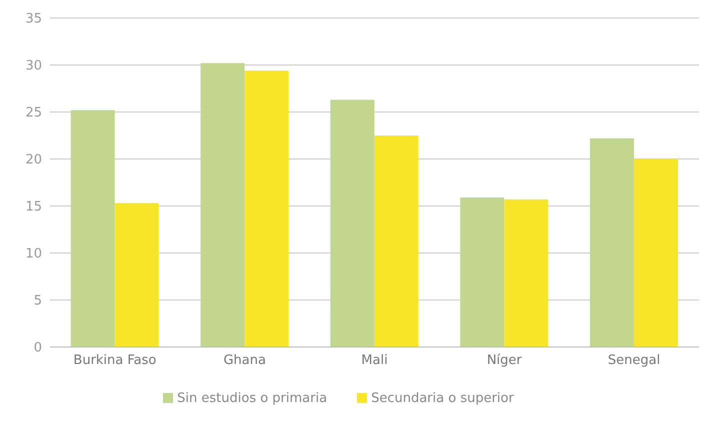 Image resolution: width=707 pixels, height=424 pixels. Describe the element at coordinates (38, 301) in the screenshot. I see `y-tick-label: 5` at that location.